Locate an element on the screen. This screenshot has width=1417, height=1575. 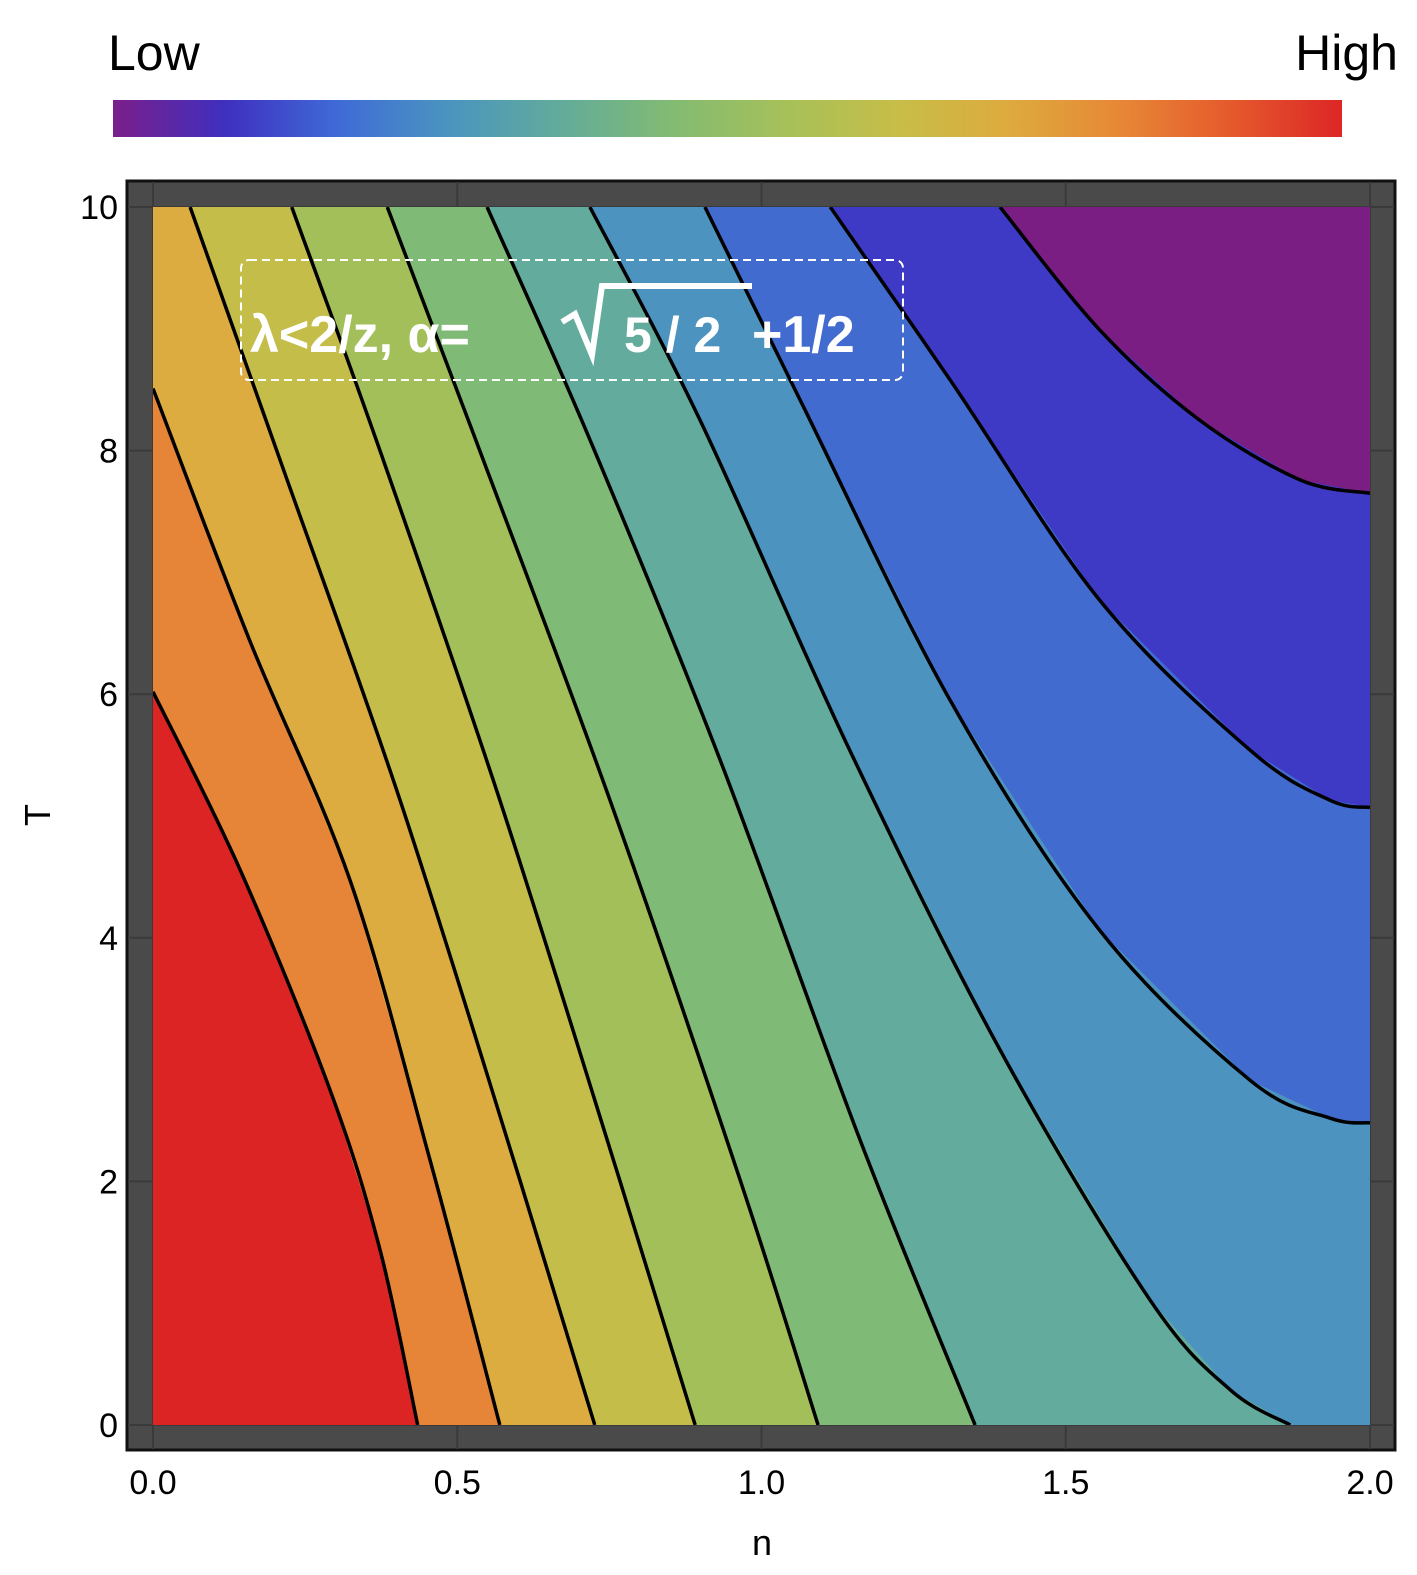
y-tick-label: 10 is located at coordinates (99, 208).